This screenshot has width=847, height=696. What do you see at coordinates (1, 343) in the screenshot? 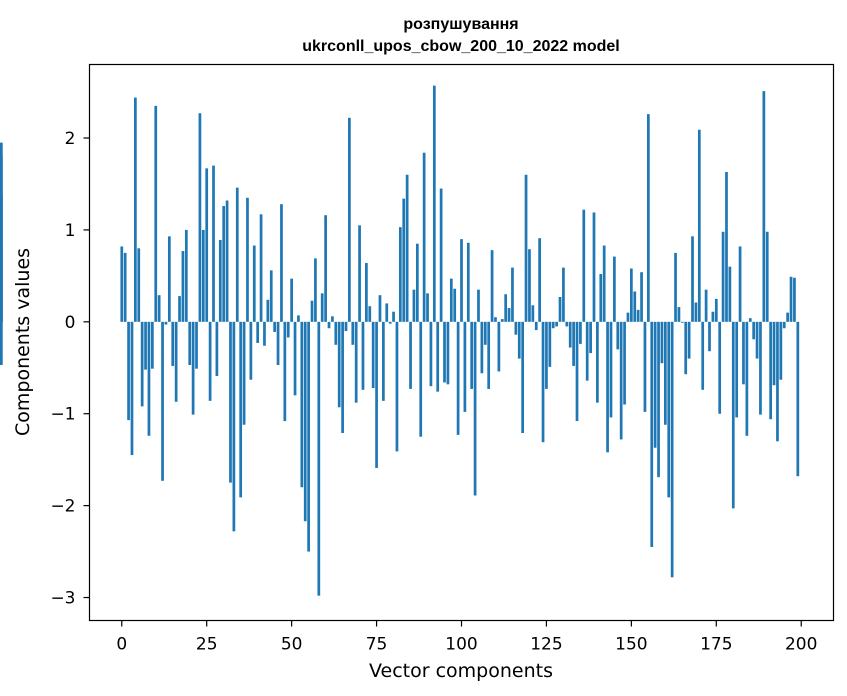
I see `bar-undefined` at bounding box center [1, 343].